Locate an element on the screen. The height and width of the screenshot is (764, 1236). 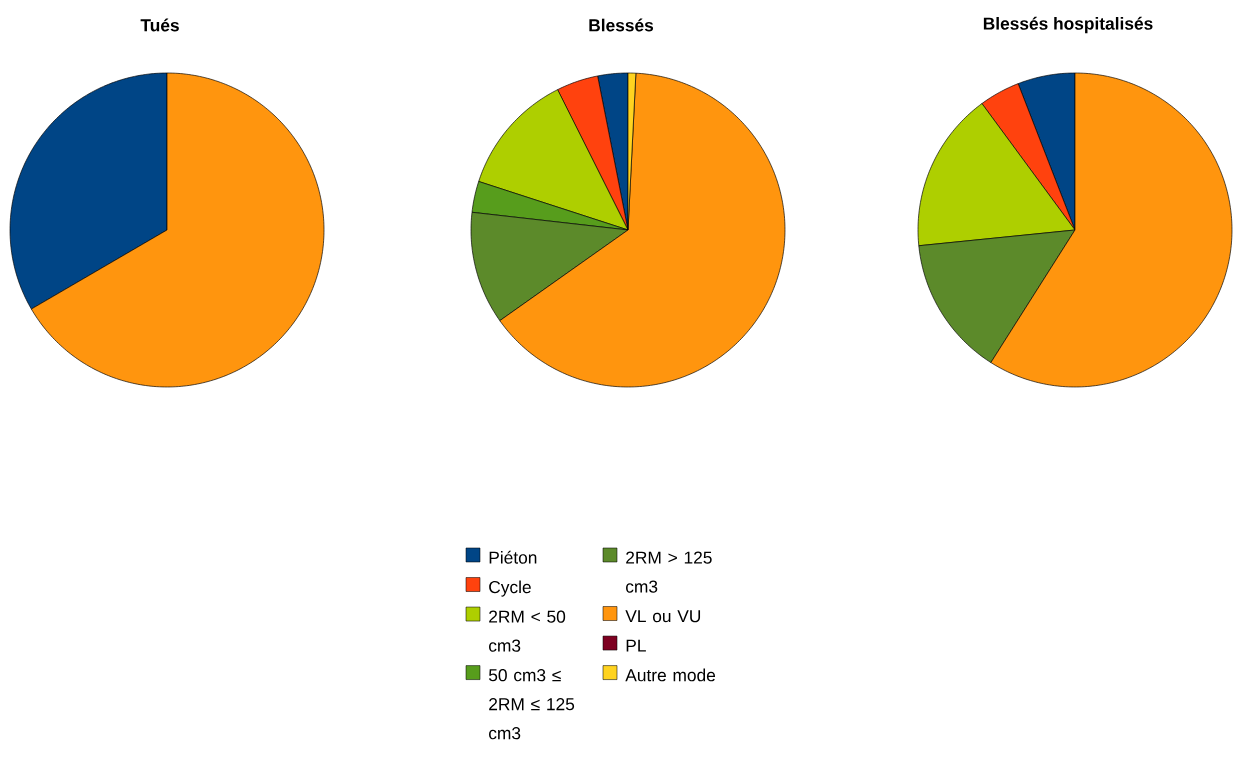
legend-label: VL ou VU is located at coordinates (663, 616).